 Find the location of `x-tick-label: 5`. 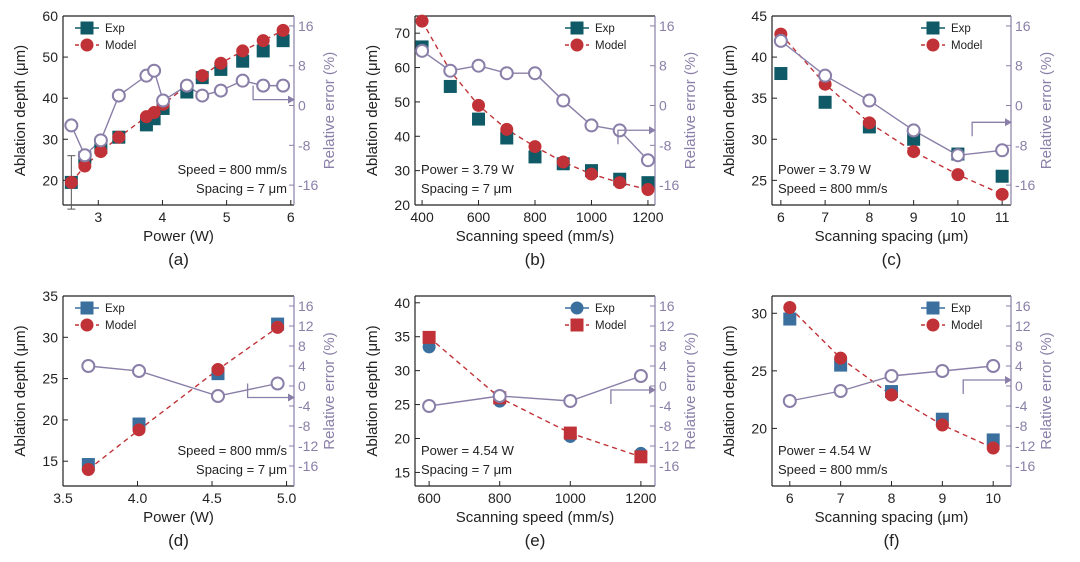

x-tick-label: 5 is located at coordinates (227, 217).